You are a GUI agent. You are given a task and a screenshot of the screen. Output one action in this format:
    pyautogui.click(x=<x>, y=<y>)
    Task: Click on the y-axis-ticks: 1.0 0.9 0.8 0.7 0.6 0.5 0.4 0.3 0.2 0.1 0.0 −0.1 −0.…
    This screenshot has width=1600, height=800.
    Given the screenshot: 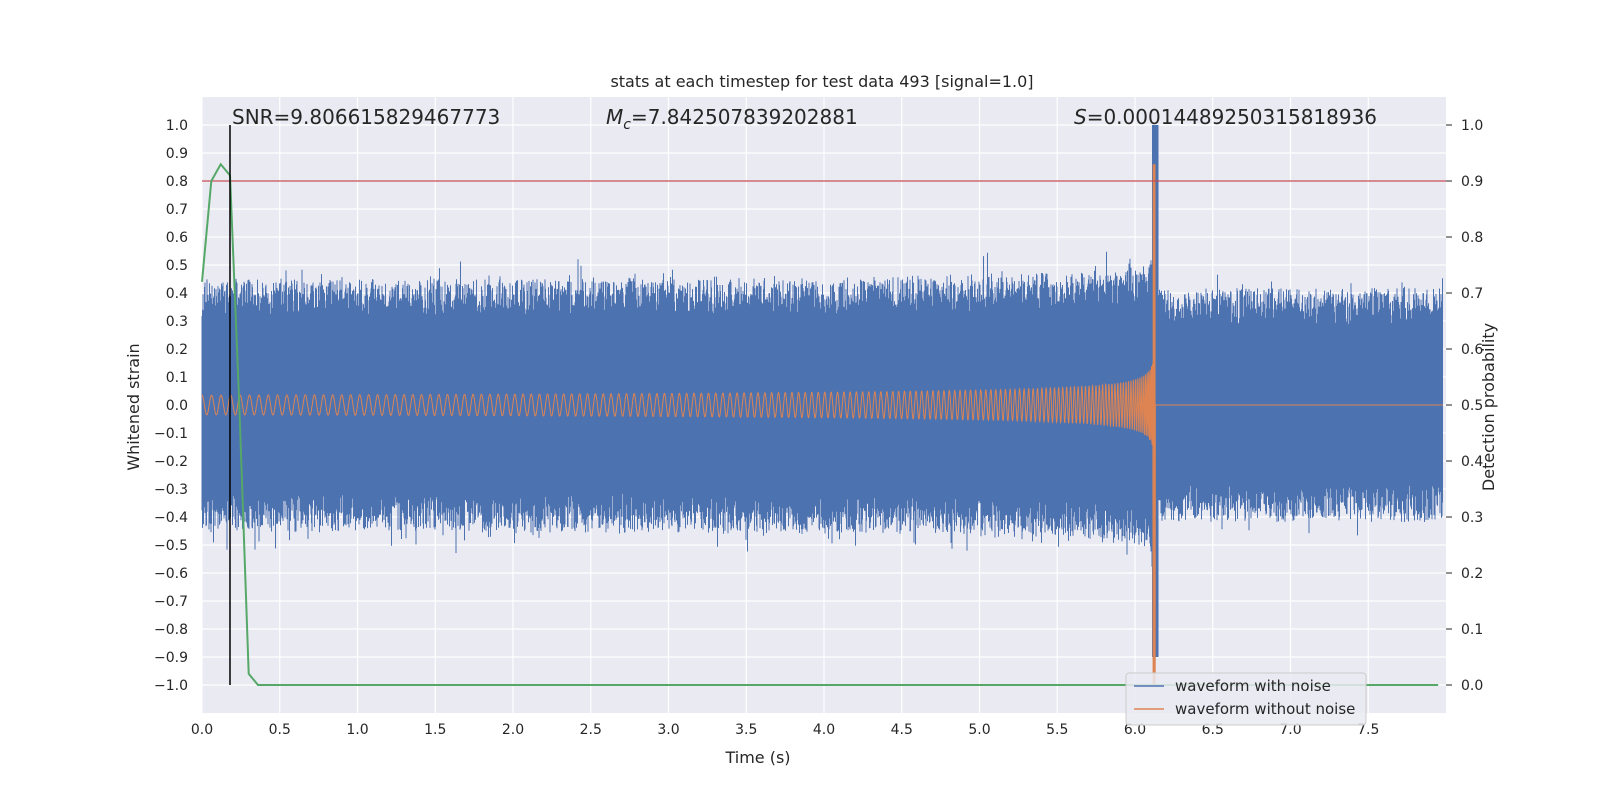 What is the action you would take?
    pyautogui.click(x=171, y=406)
    